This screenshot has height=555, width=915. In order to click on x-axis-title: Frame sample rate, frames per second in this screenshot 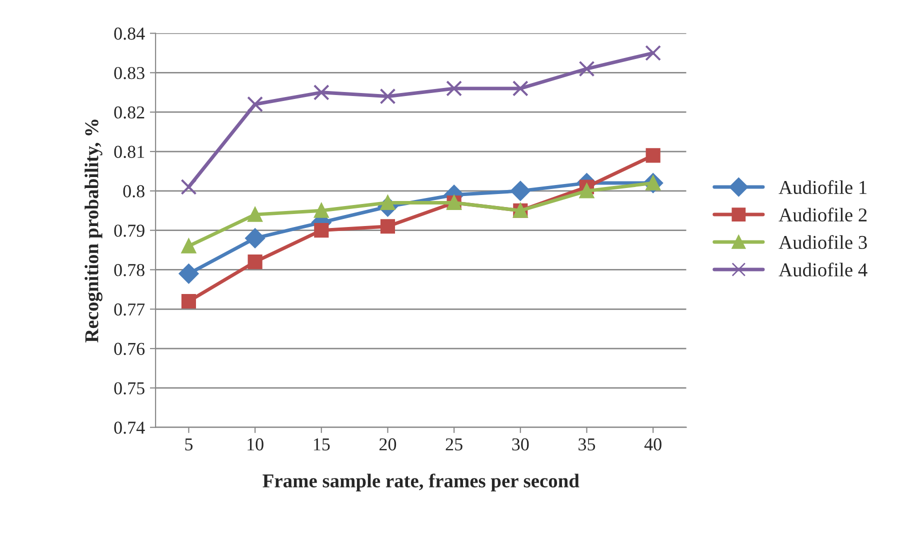, I will do `click(421, 483)`.